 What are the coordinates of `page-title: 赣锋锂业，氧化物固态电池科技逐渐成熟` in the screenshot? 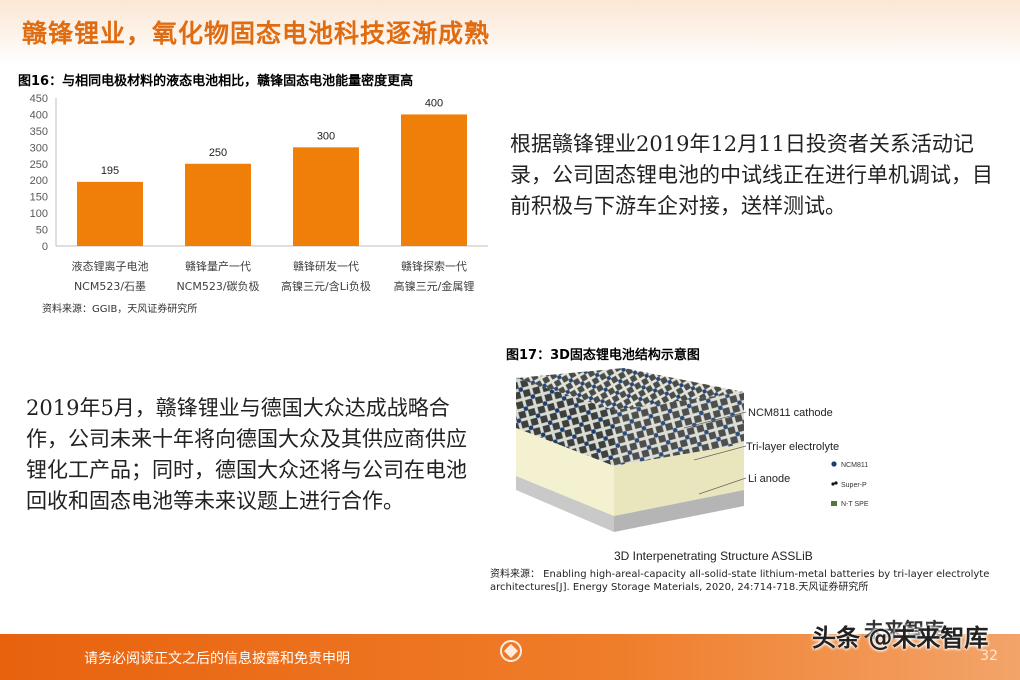 It's located at (256, 33).